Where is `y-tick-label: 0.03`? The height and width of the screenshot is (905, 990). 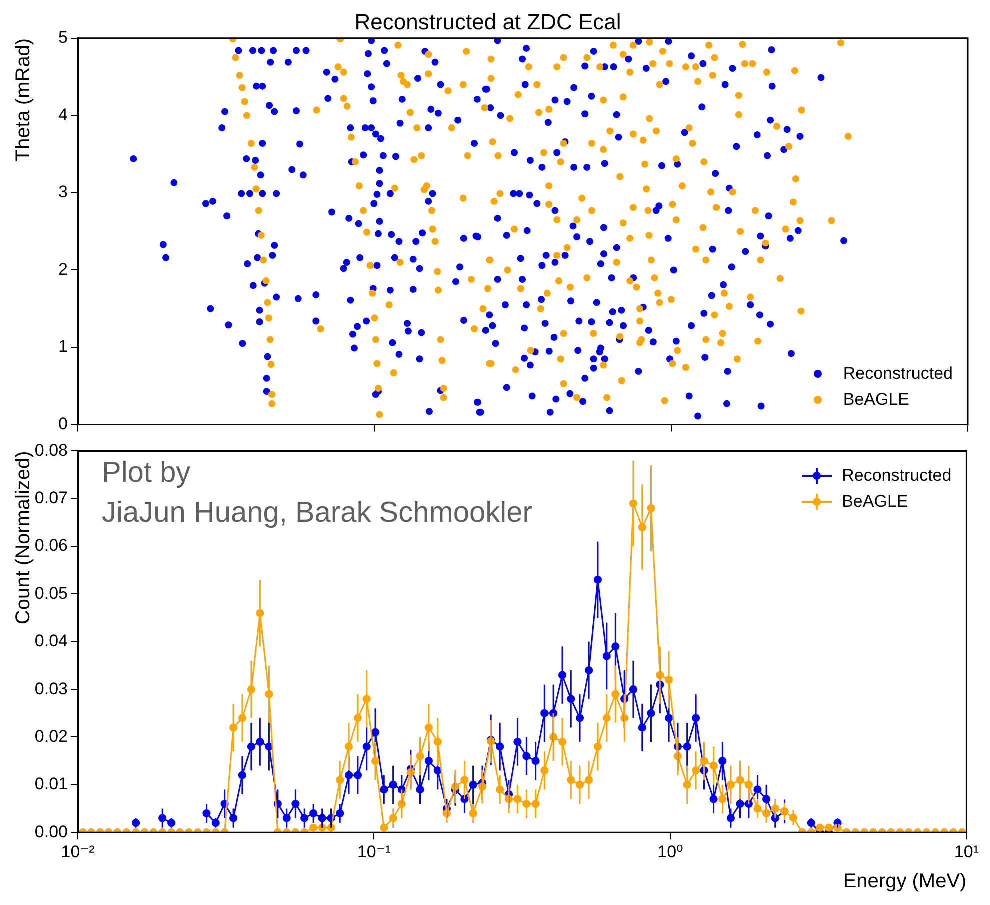
y-tick-label: 0.03 is located at coordinates (51, 688).